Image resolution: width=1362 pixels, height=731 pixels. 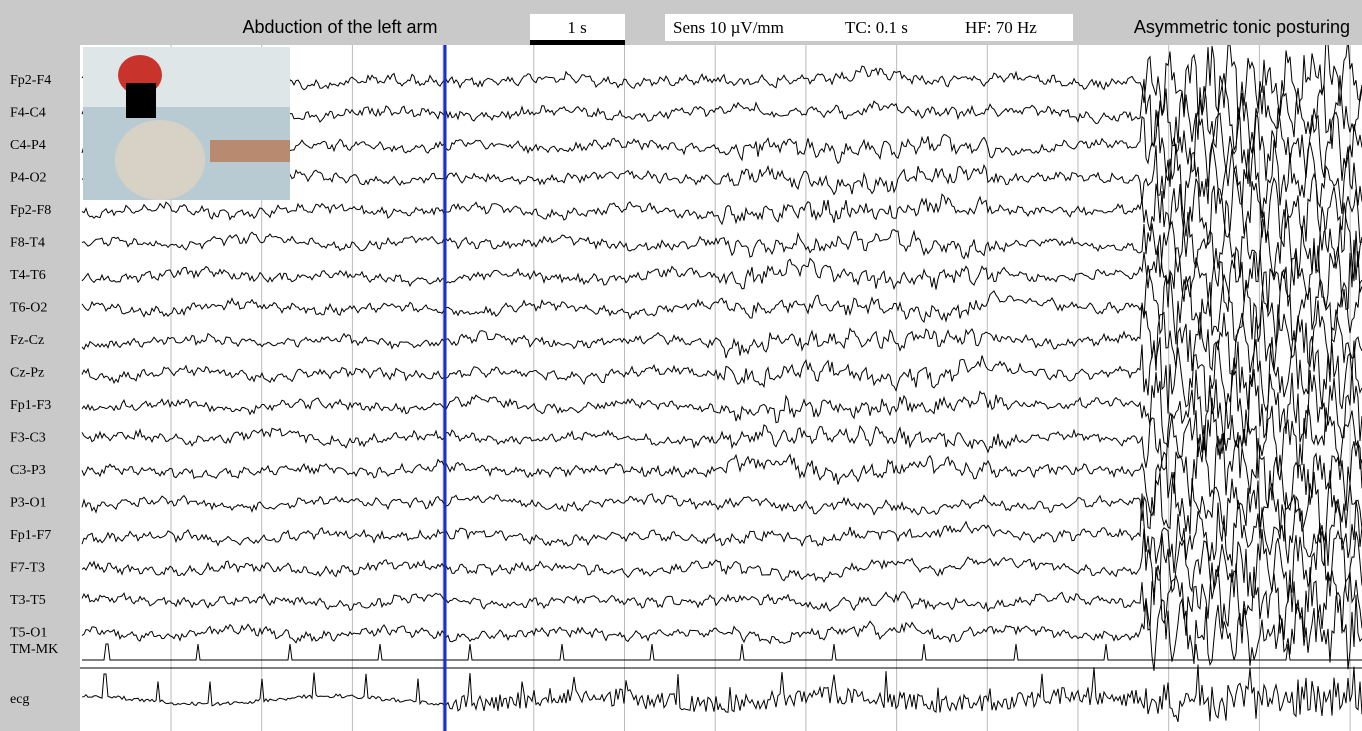 I want to click on channel-label: Fp1-F7, so click(x=30, y=535).